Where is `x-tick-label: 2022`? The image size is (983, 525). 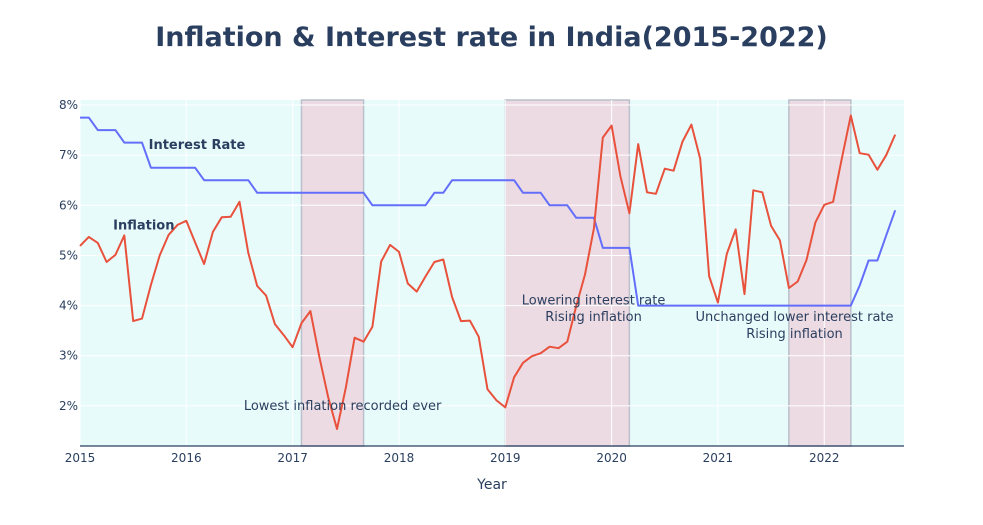 x-tick-label: 2022 is located at coordinates (824, 458).